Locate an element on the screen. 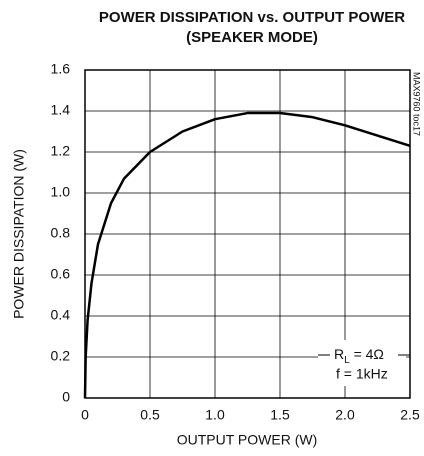  y-tick-label: 1.0 is located at coordinates (61, 192).